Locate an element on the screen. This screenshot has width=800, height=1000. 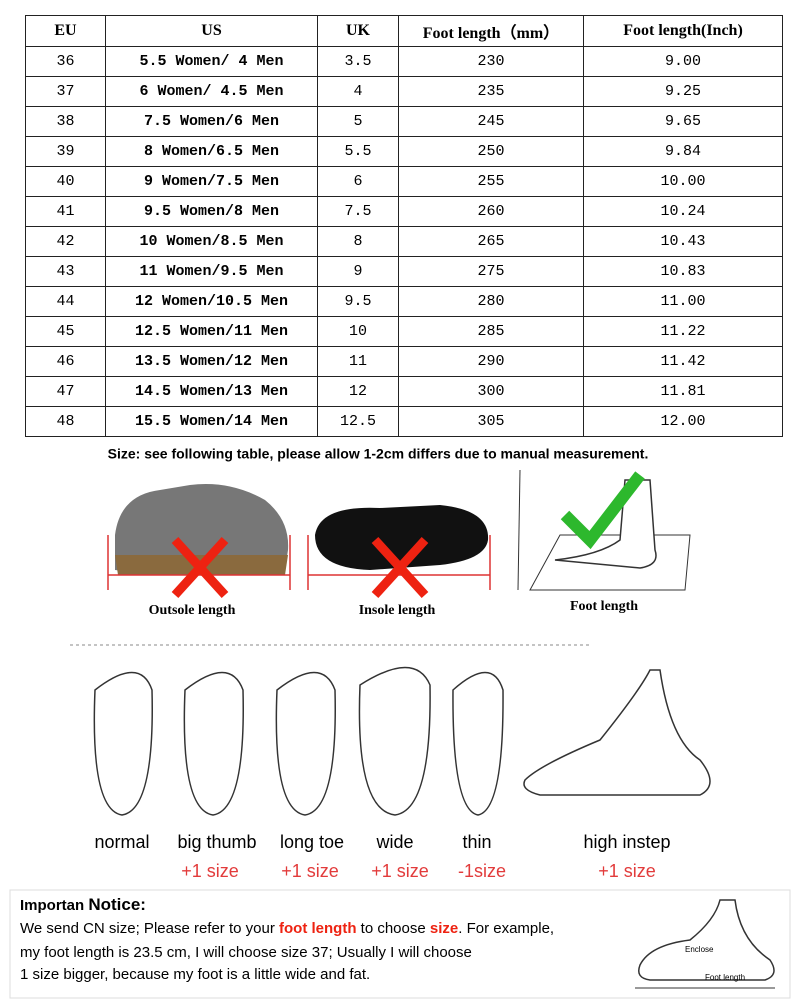
table-row: 39 8 Women/6.5 Men 5.5 250 9.84 is located at coordinates (404, 151).